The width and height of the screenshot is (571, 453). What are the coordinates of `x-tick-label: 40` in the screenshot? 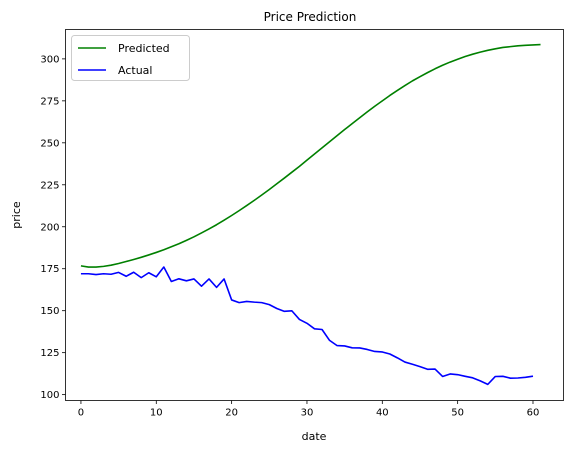 It's located at (382, 413).